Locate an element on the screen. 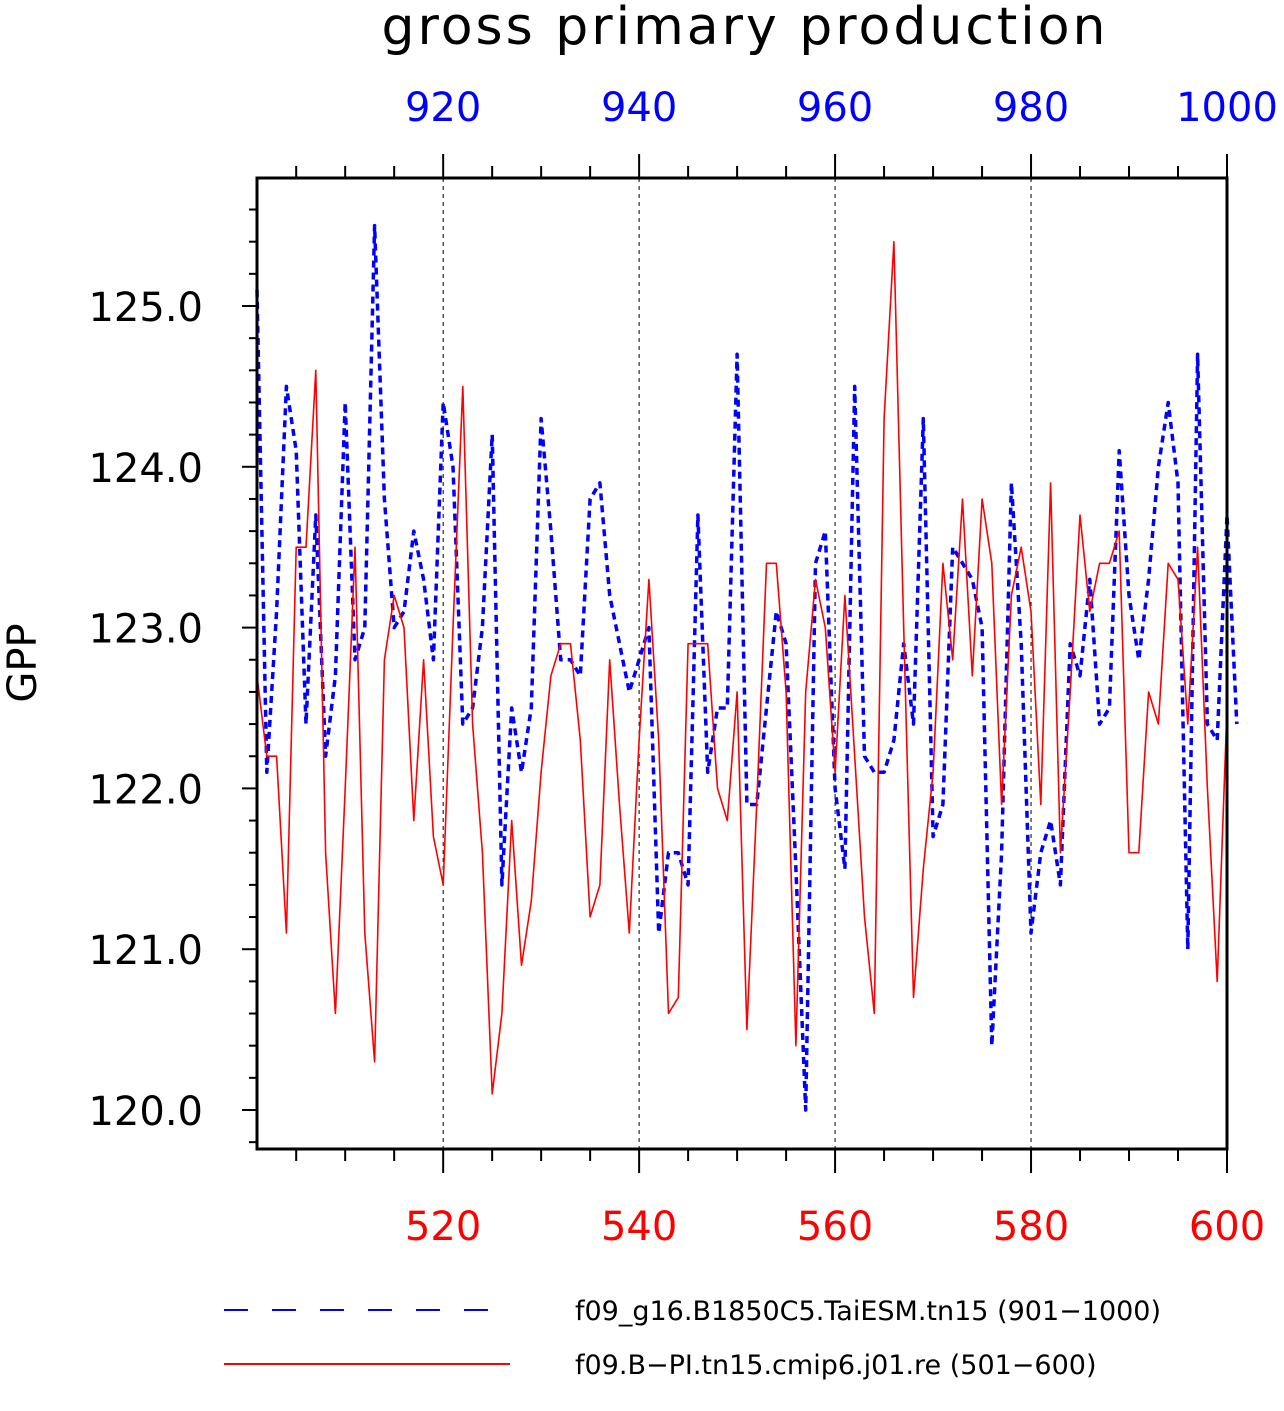 The height and width of the screenshot is (1411, 1284). y-tick-label-124.0: 124.0 is located at coordinates (145, 469).